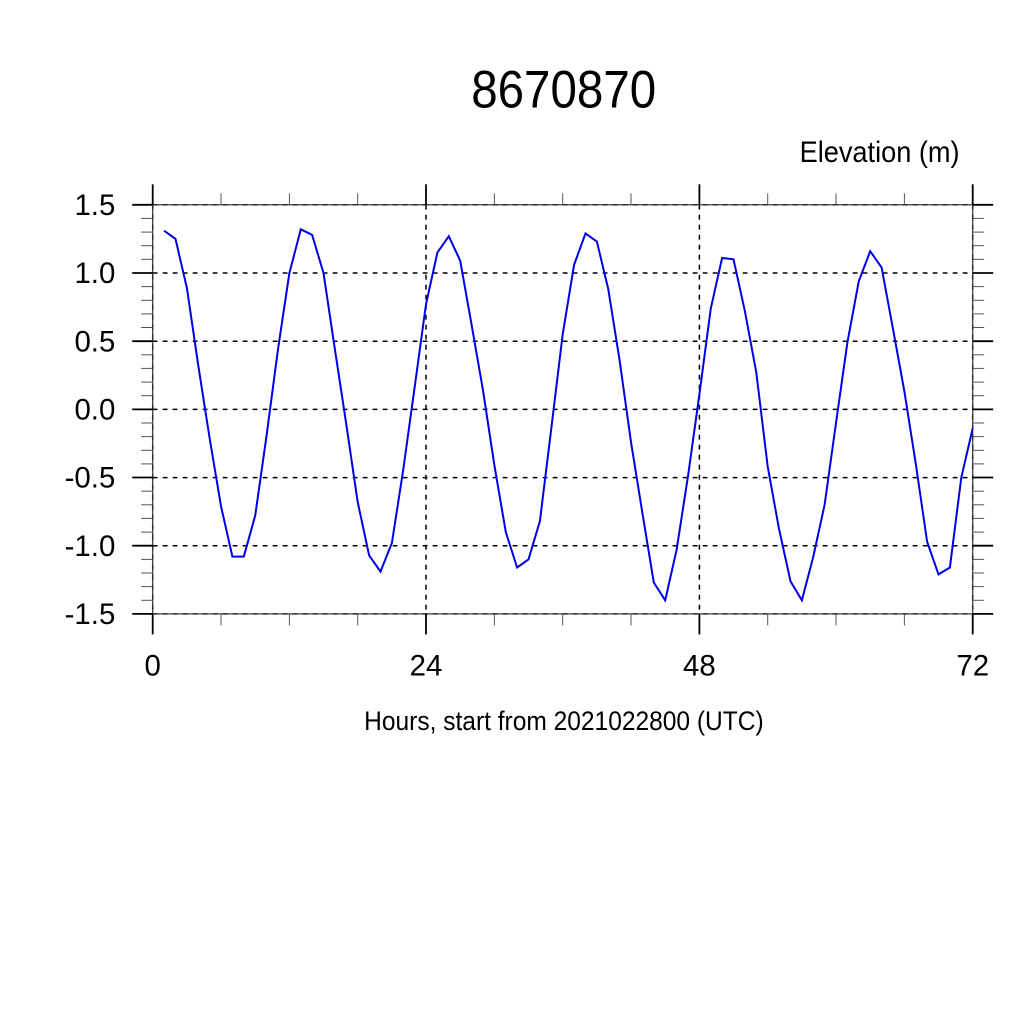 The height and width of the screenshot is (1029, 1024). I want to click on svg-text: -0.5, so click(90, 478).